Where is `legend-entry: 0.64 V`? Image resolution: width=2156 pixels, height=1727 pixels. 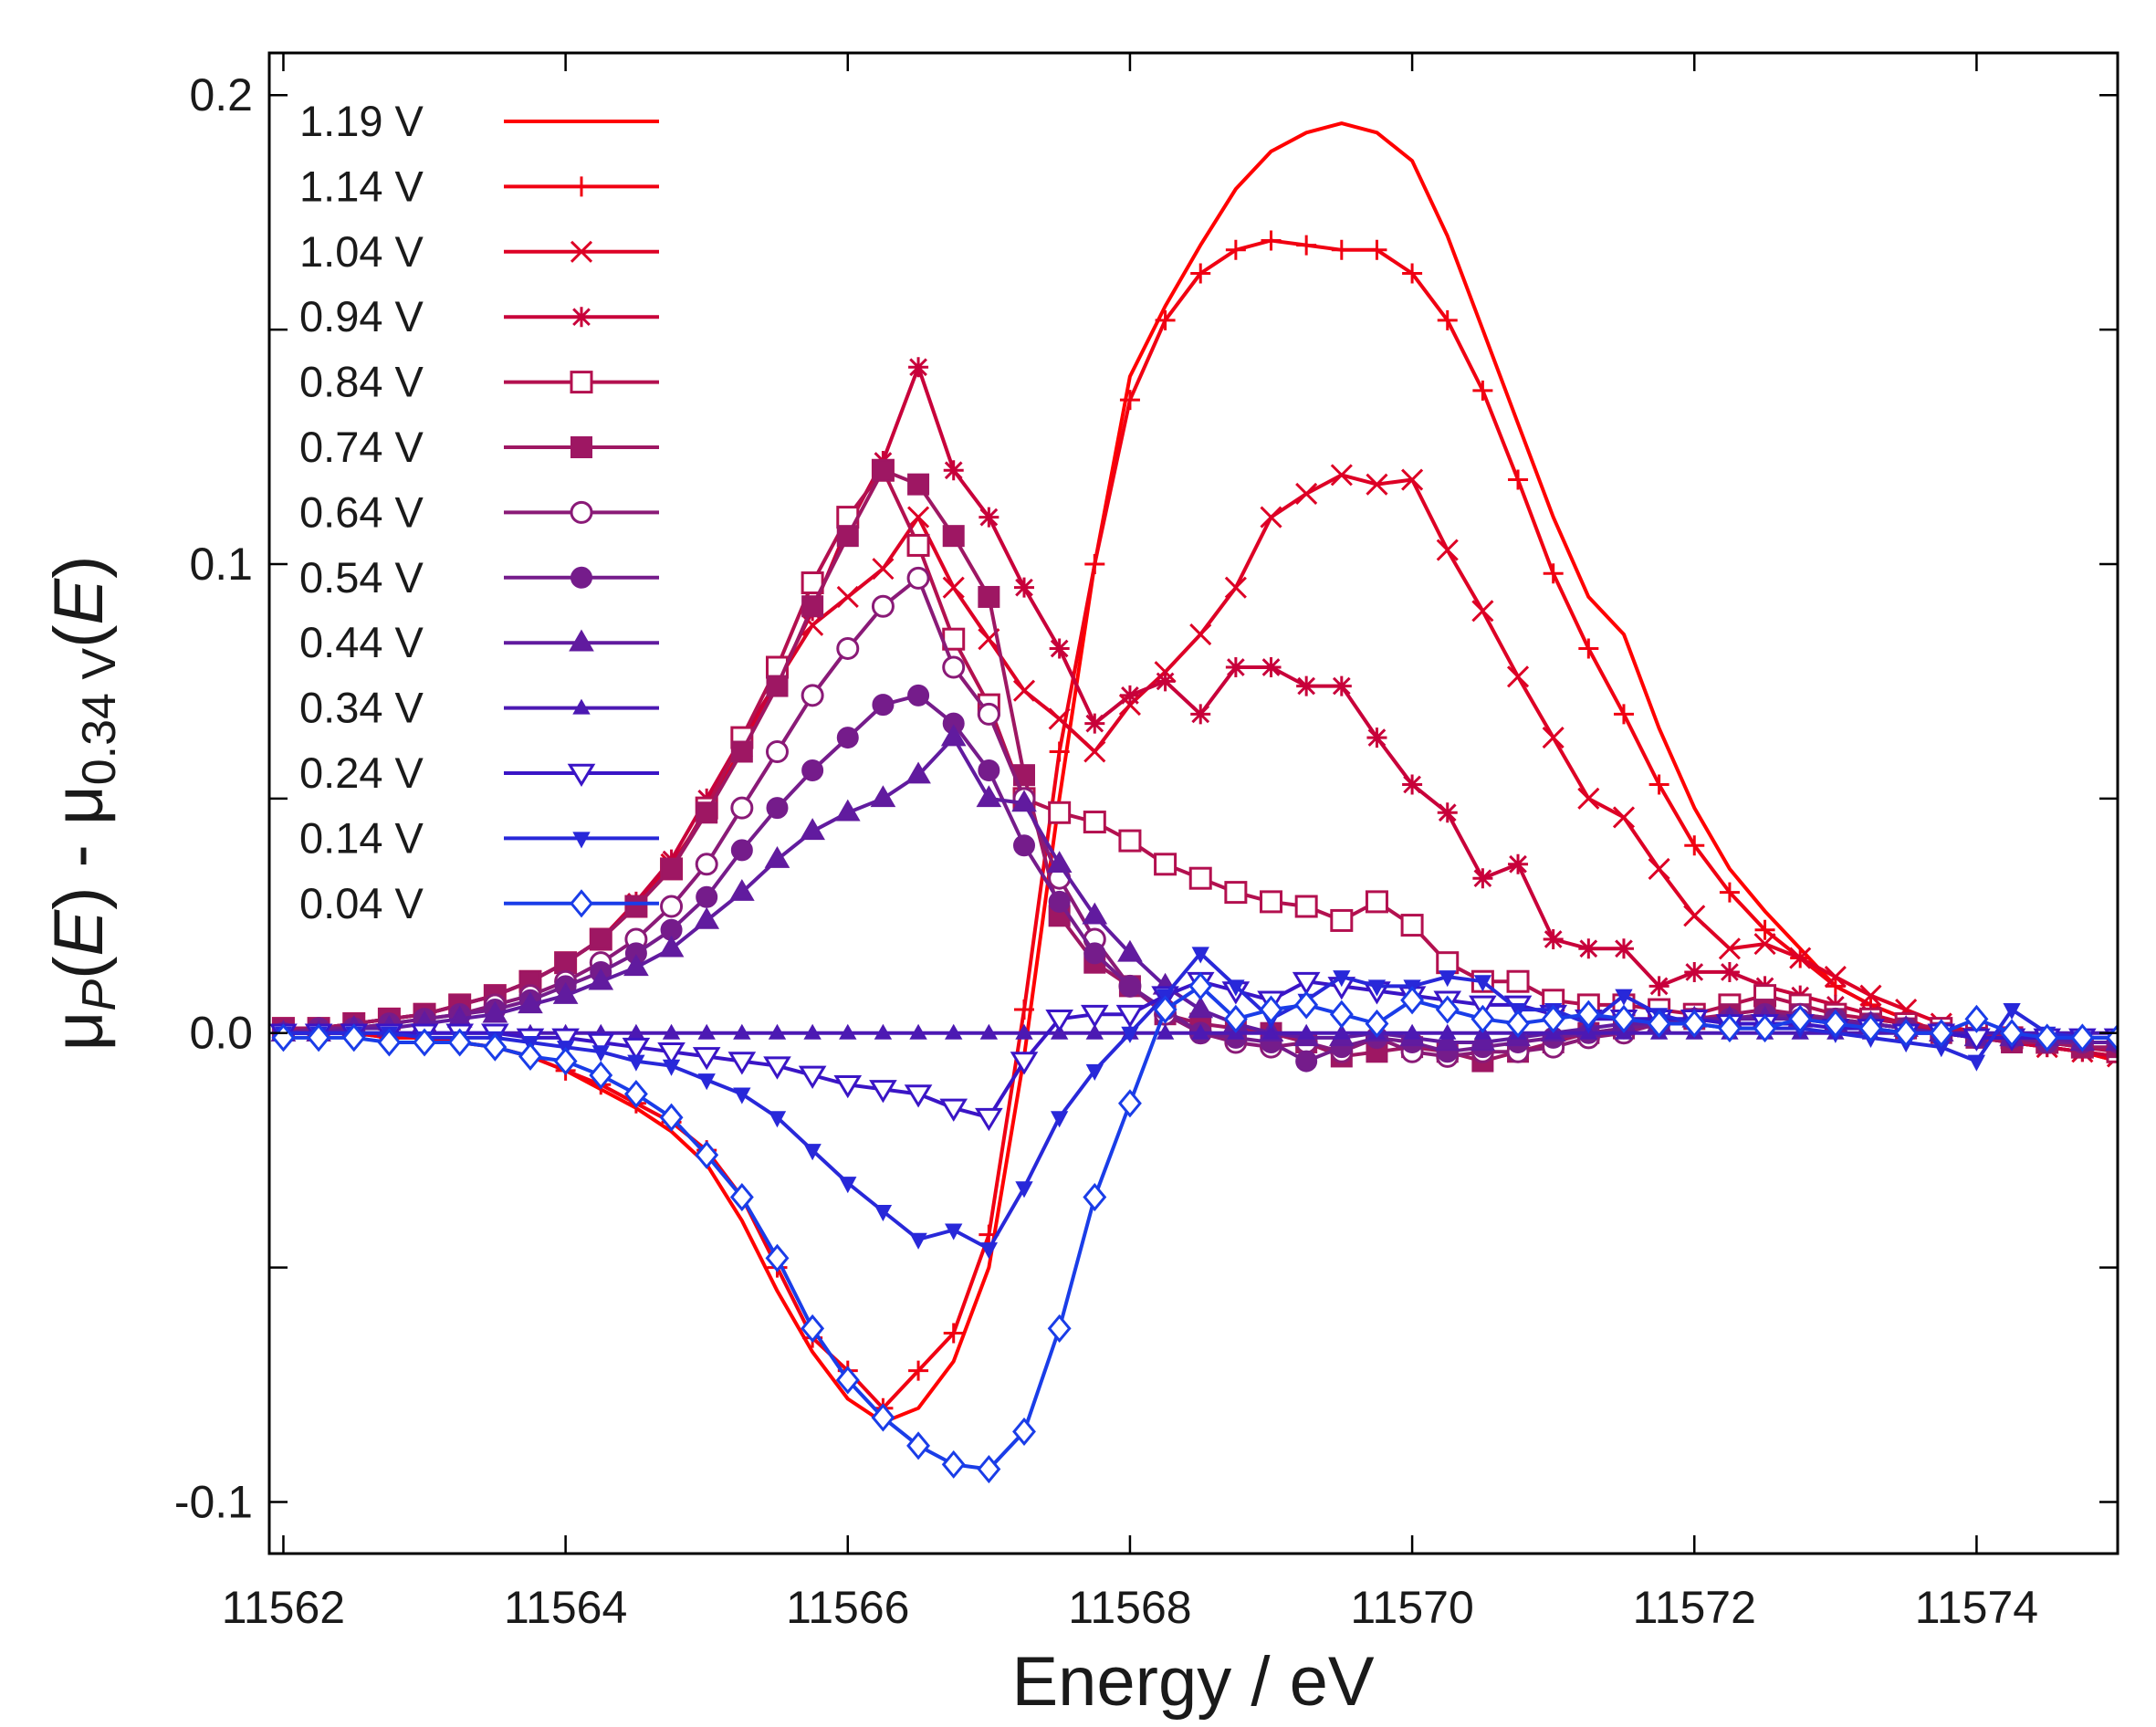 legend-entry: 0.64 V is located at coordinates (479, 511).